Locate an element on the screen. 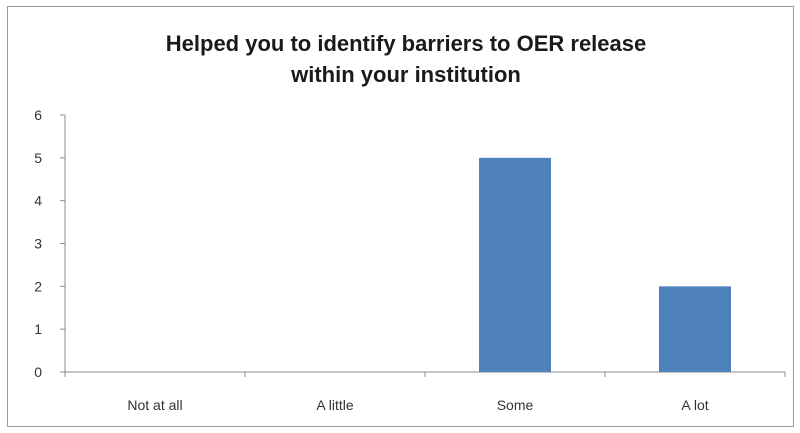  y-tick-label: 0 is located at coordinates (38, 372).